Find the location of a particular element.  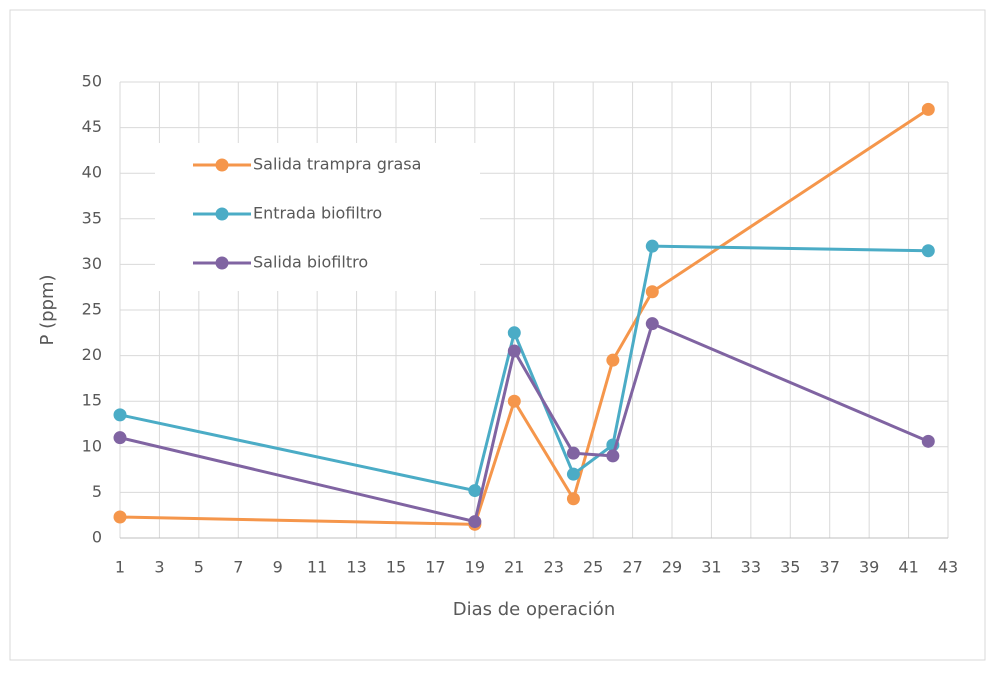

x-tick-label: 19 is located at coordinates (475, 567).